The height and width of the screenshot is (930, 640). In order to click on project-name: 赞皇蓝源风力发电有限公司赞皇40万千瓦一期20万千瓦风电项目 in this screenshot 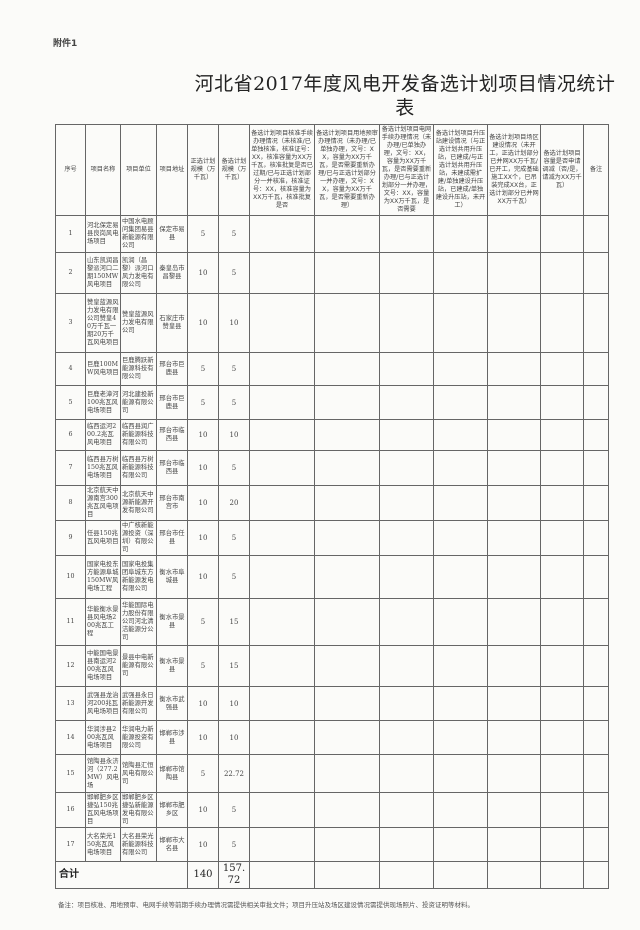, I will do `click(103, 323)`.